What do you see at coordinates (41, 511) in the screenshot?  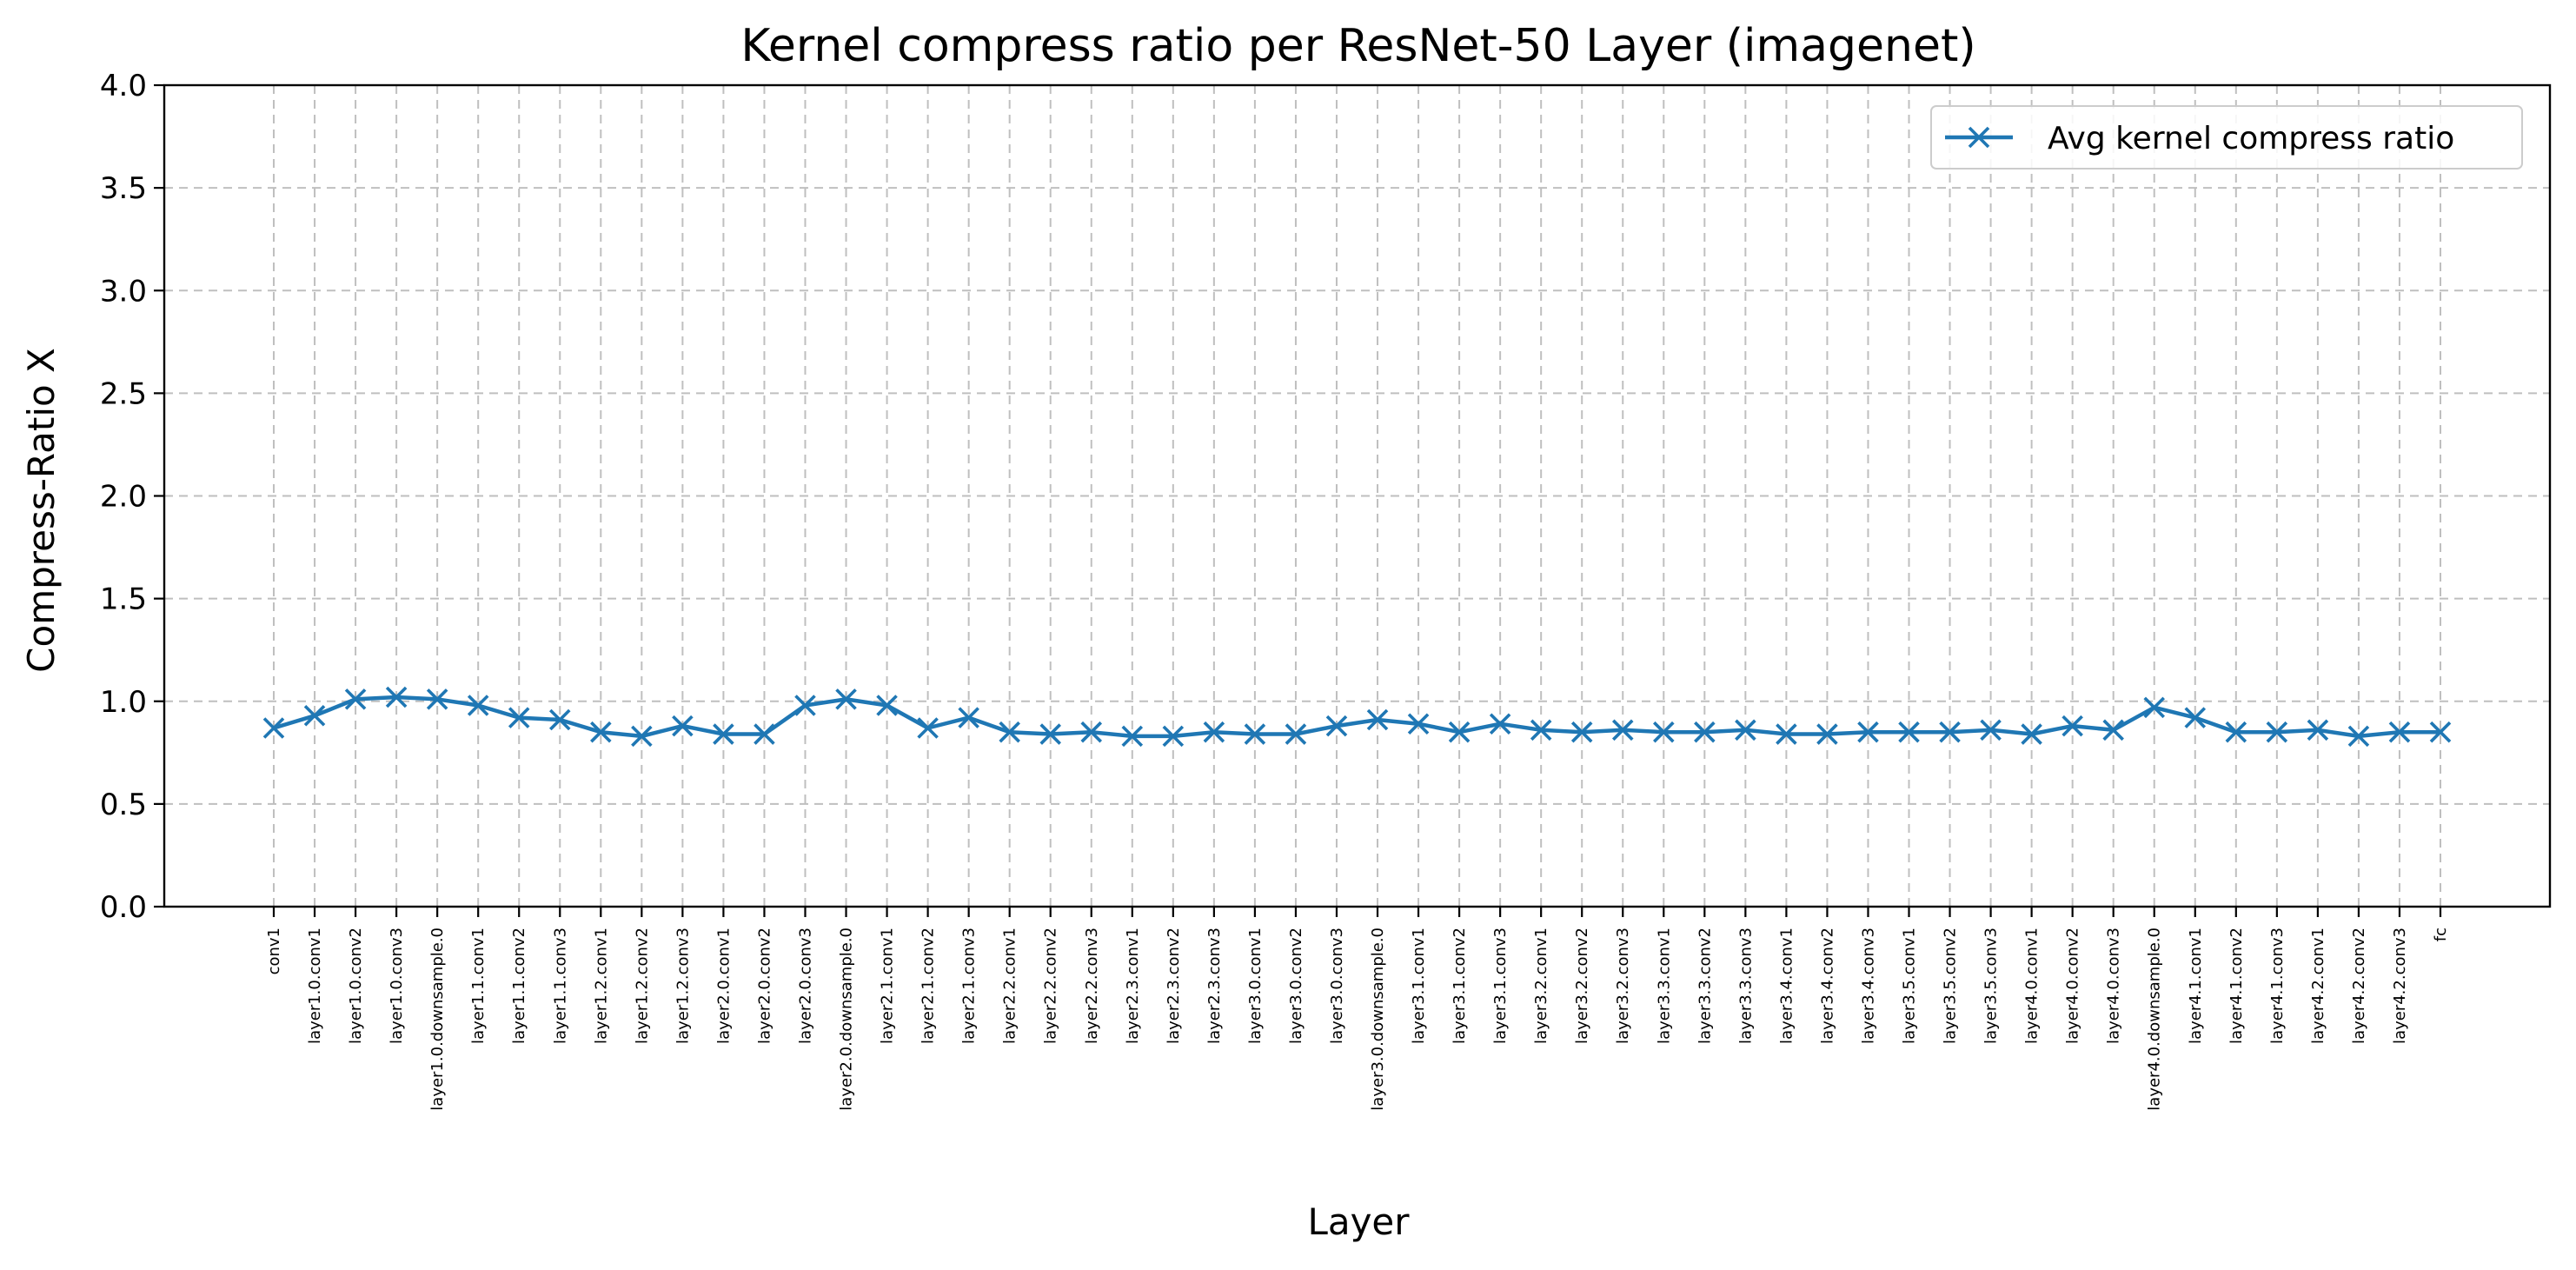 I see `y-axis-label: Compress-Ratio X` at bounding box center [41, 511].